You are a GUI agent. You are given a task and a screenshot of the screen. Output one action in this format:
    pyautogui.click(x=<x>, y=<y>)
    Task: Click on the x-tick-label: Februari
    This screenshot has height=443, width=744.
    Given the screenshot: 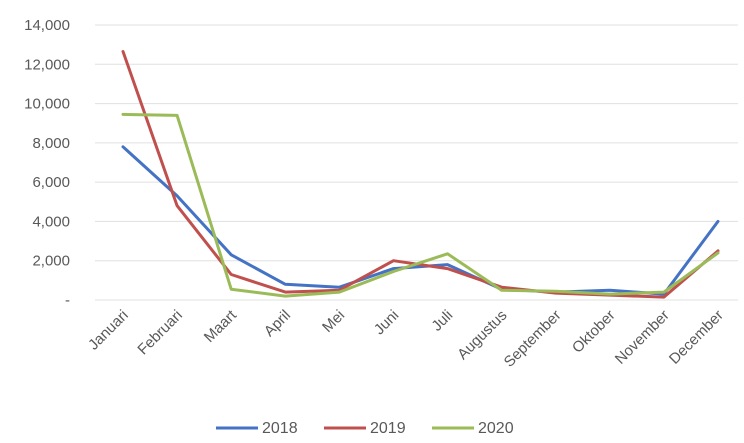 What is the action you would take?
    pyautogui.click(x=160, y=333)
    